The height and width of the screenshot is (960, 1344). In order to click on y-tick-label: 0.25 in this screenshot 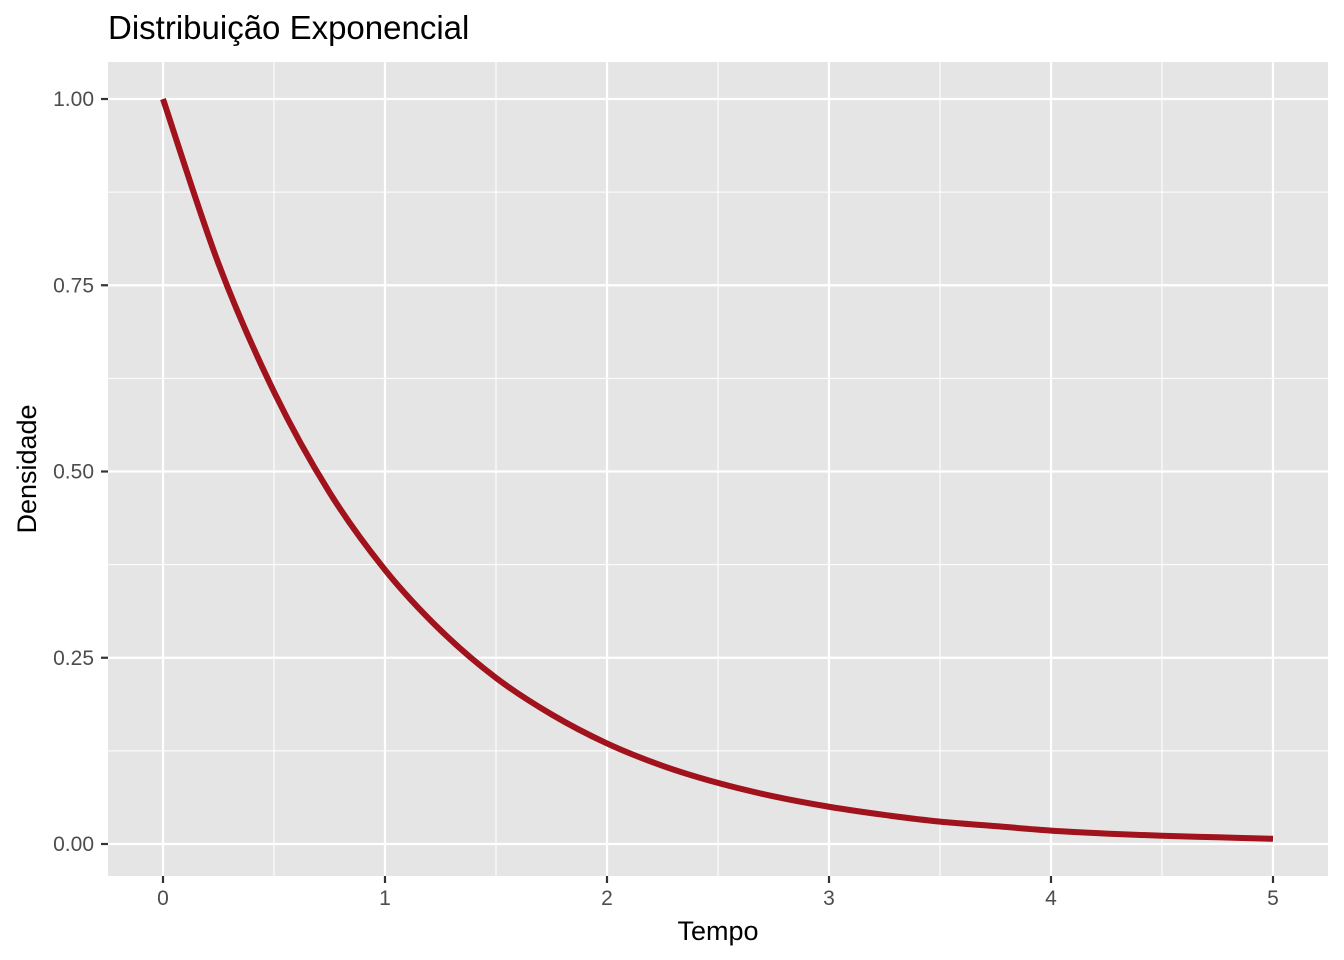, I will do `click(73, 658)`.